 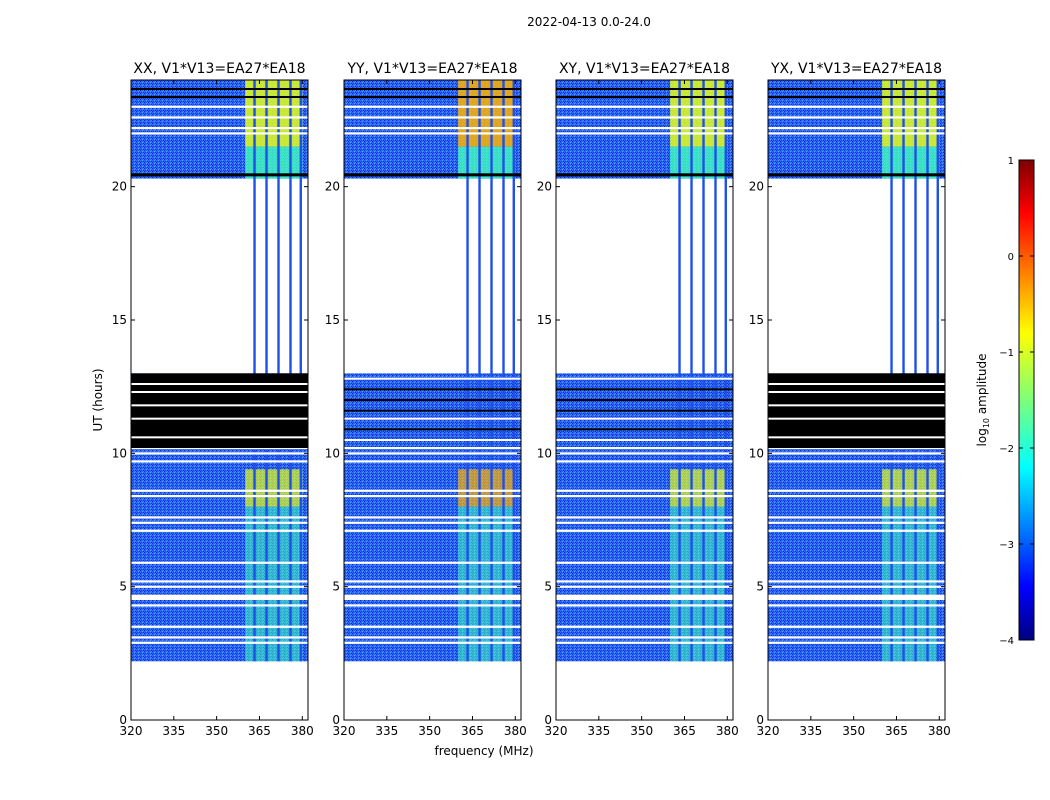 What do you see at coordinates (123, 587) in the screenshot?
I see `y-tick-label: 5` at bounding box center [123, 587].